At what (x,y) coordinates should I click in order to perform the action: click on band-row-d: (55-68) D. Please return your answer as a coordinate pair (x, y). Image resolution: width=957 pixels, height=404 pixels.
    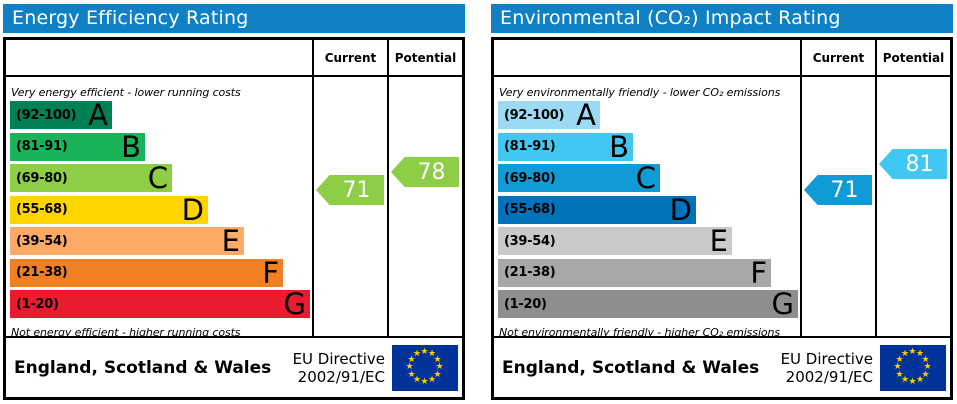
    Looking at the image, I should click on (160, 209).